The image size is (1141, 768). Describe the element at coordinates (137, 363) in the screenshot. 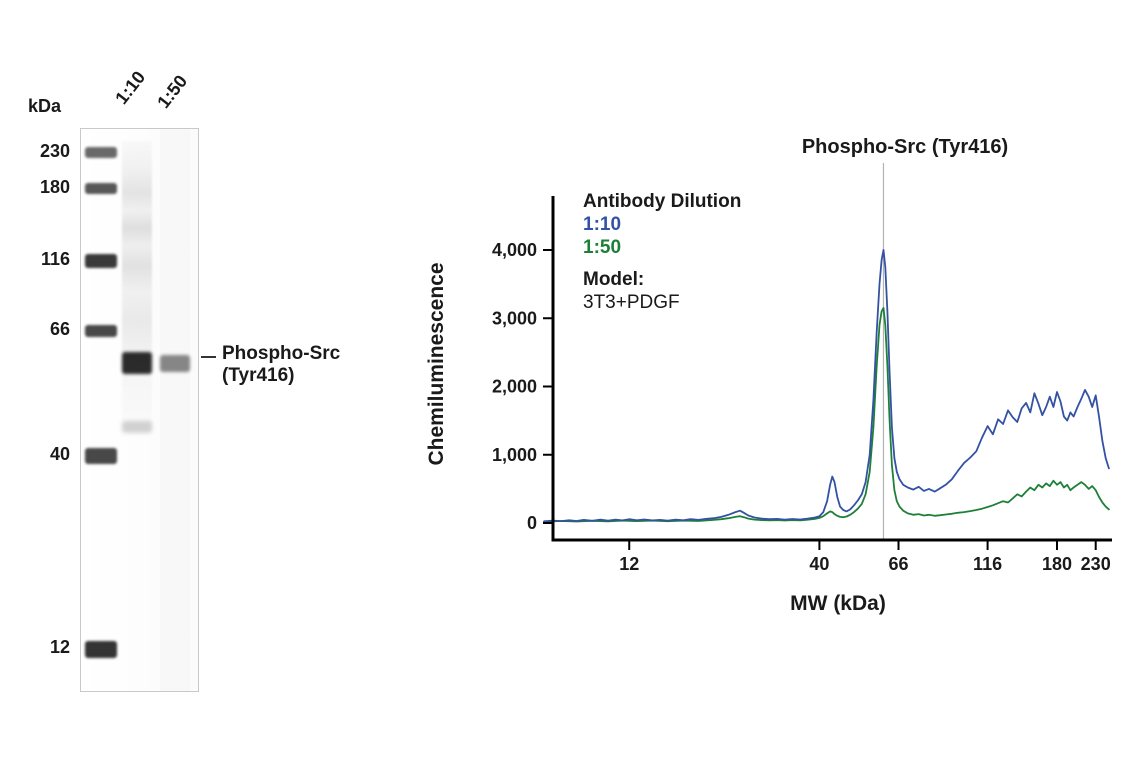

I see `lane1-phospho-src-band` at that location.